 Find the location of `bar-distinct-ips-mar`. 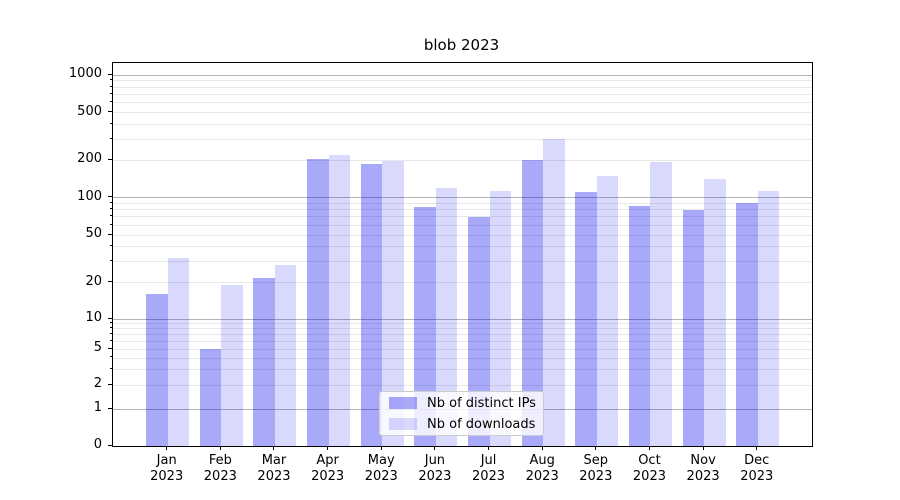

bar-distinct-ips-mar is located at coordinates (264, 361).